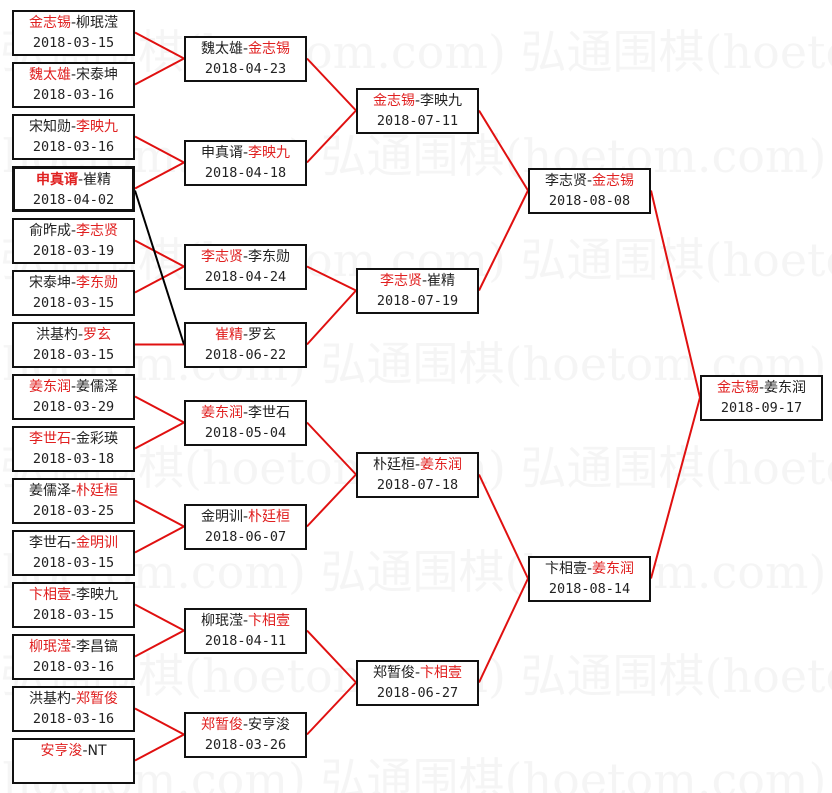  Describe the element at coordinates (73, 180) in the screenshot. I see `match-players: 申真谞-崔精` at that location.